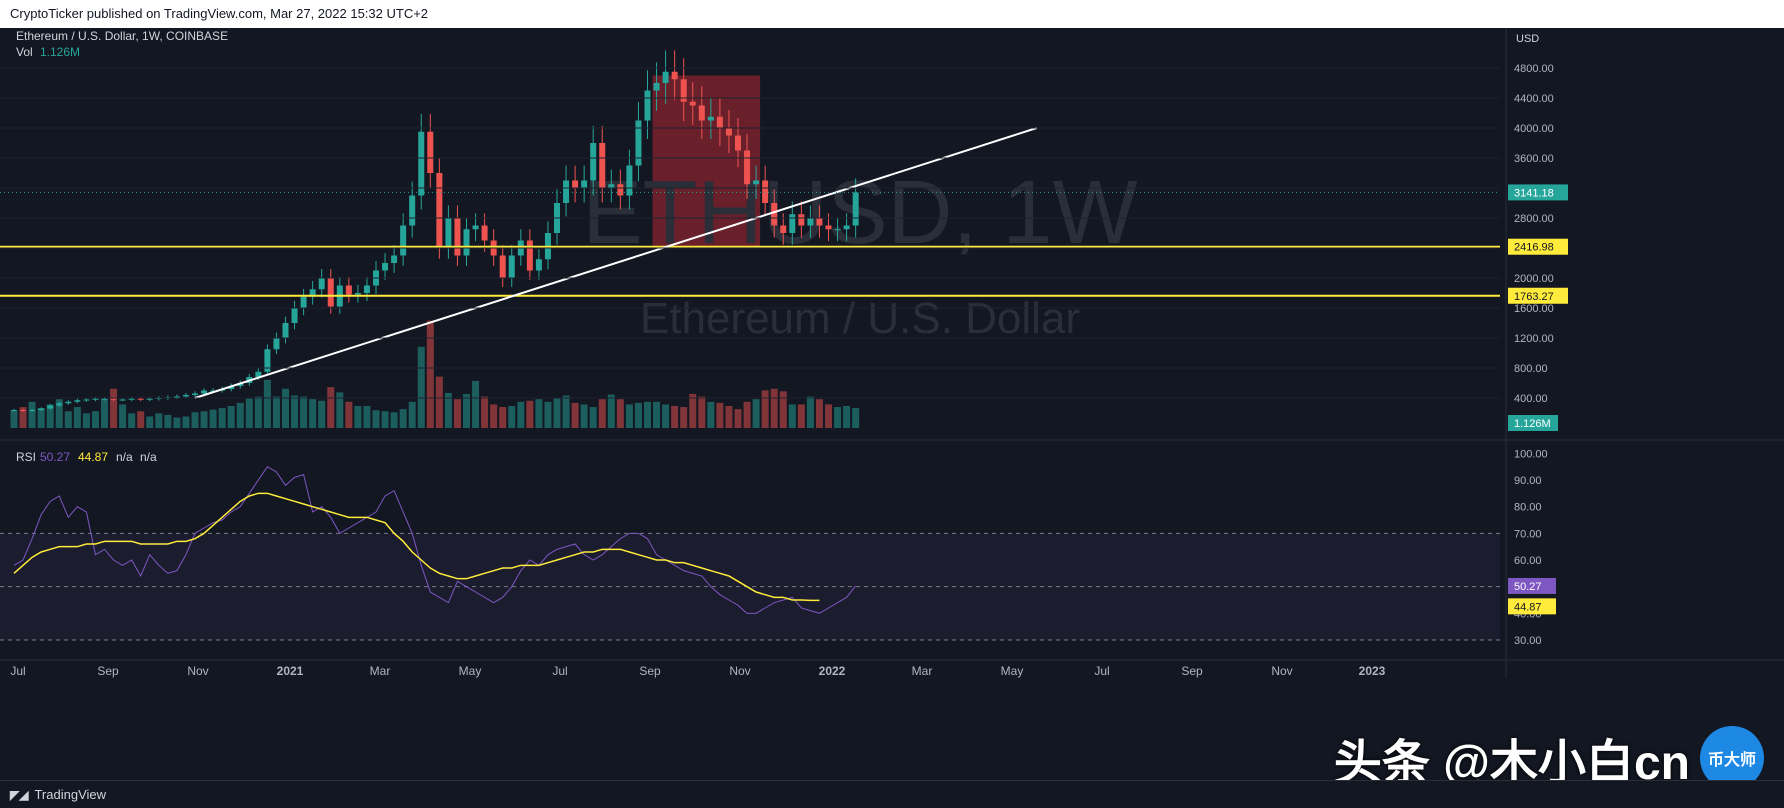 The width and height of the screenshot is (1784, 808). What do you see at coordinates (70, 794) in the screenshot?
I see `tradingview-brand: TradingView` at bounding box center [70, 794].